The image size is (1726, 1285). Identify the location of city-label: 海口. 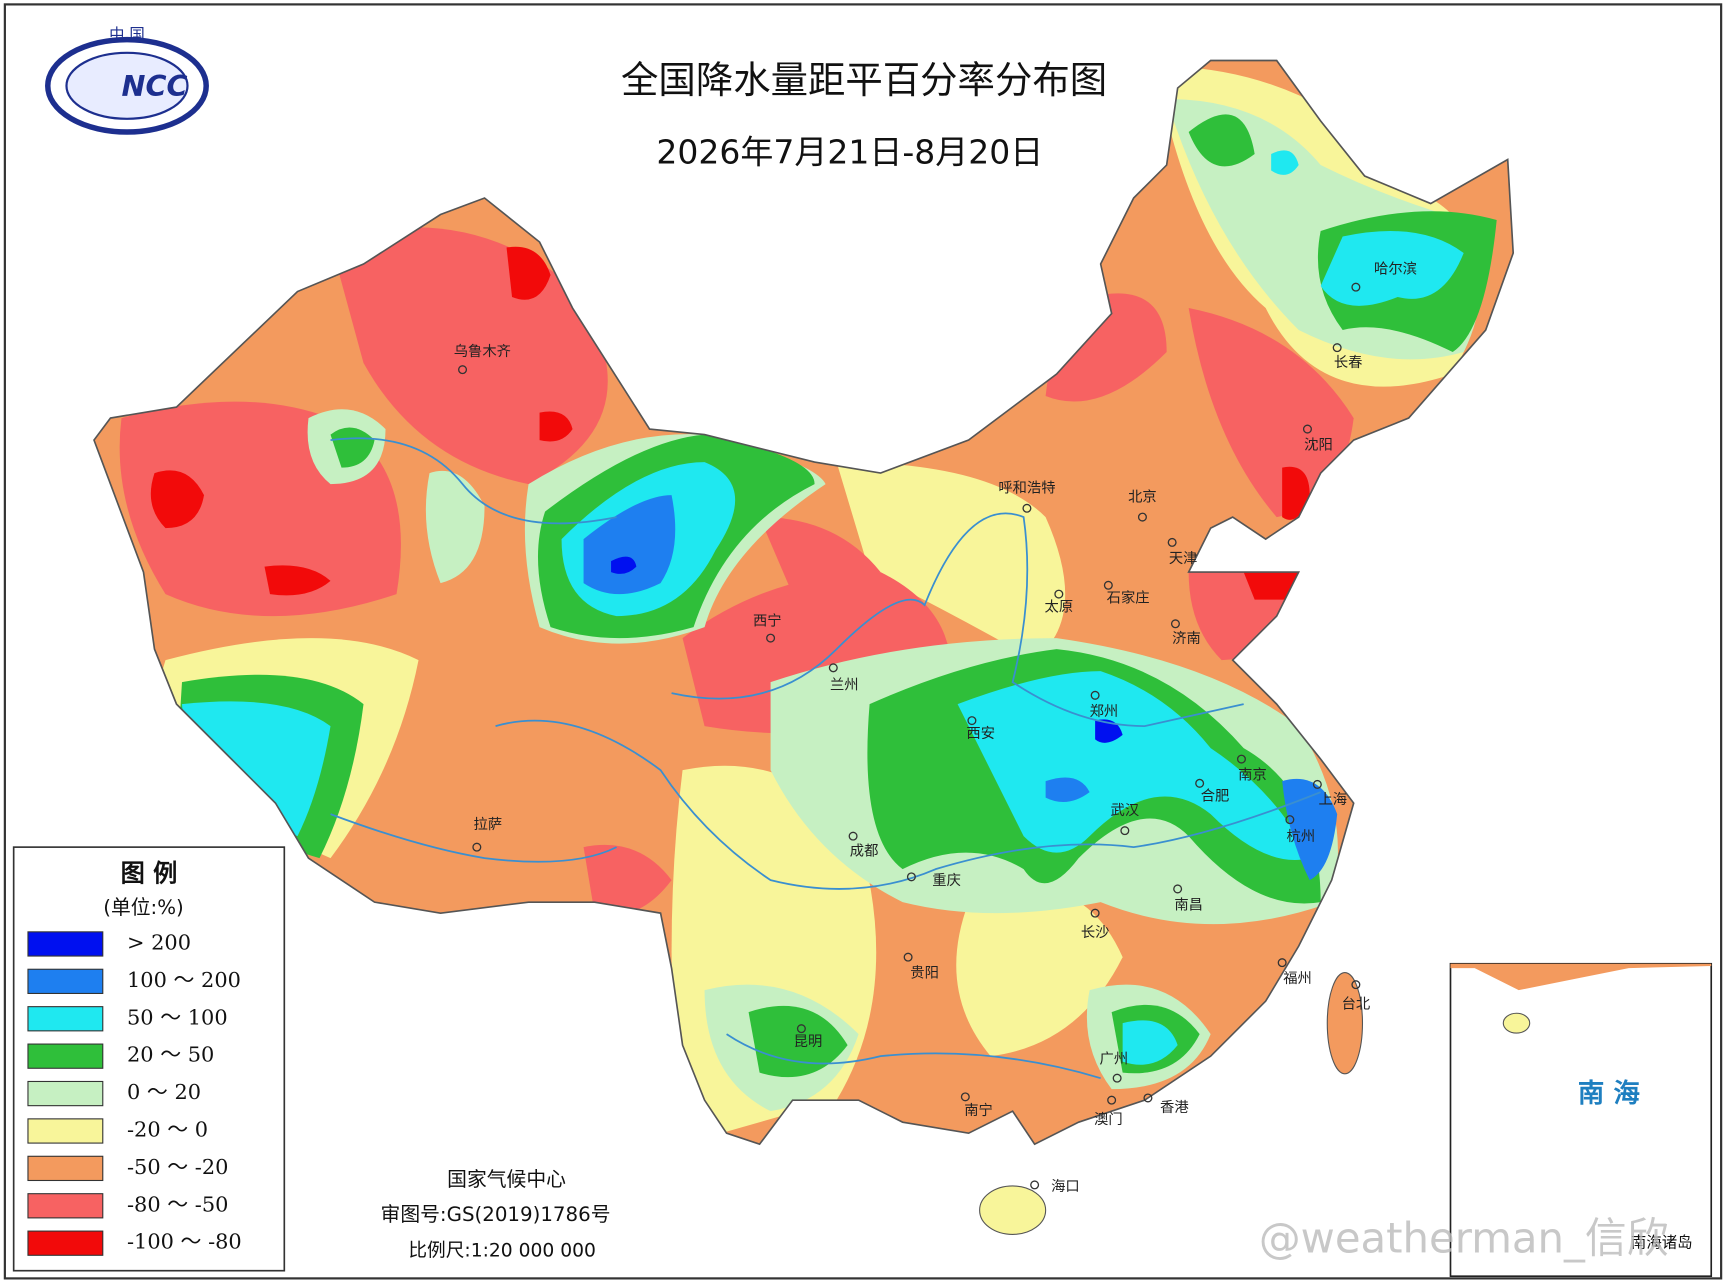
(1065, 1186).